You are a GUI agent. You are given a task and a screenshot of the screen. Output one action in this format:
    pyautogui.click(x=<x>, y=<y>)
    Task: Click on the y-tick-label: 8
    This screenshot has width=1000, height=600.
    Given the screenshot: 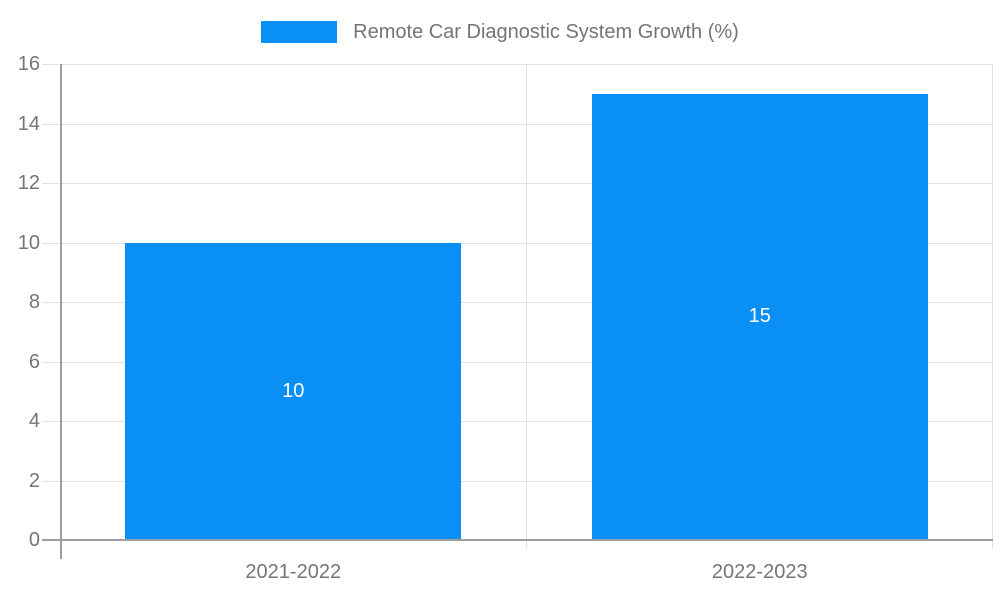 What is the action you would take?
    pyautogui.click(x=34, y=302)
    